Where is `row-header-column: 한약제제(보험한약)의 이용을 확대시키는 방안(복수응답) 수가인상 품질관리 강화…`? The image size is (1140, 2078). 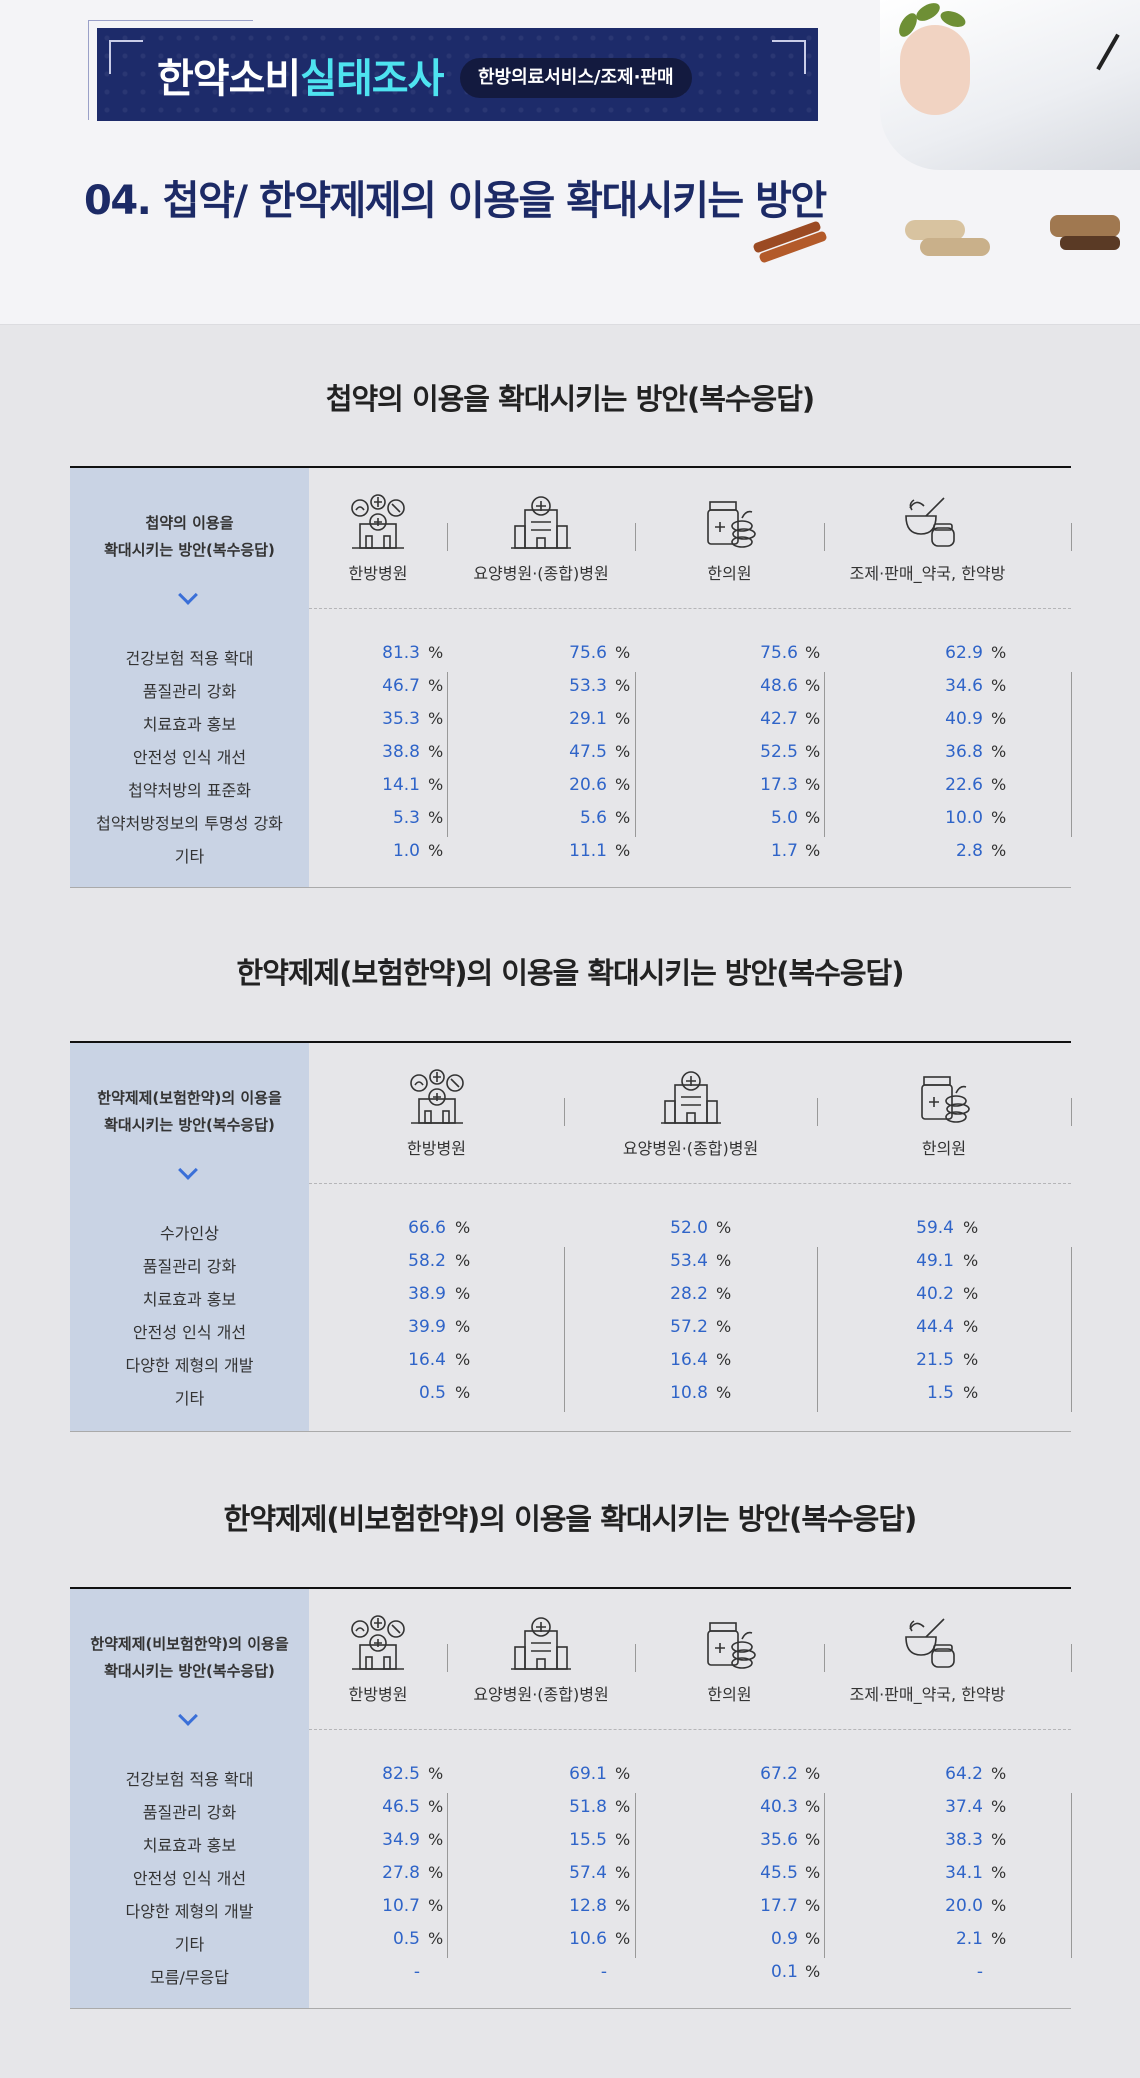
row-header-column: 한약제제(보험한약)의 이용을 확대시키는 방안(복수응답) 수가인상 품질관리 강화… is located at coordinates (189, 1237).